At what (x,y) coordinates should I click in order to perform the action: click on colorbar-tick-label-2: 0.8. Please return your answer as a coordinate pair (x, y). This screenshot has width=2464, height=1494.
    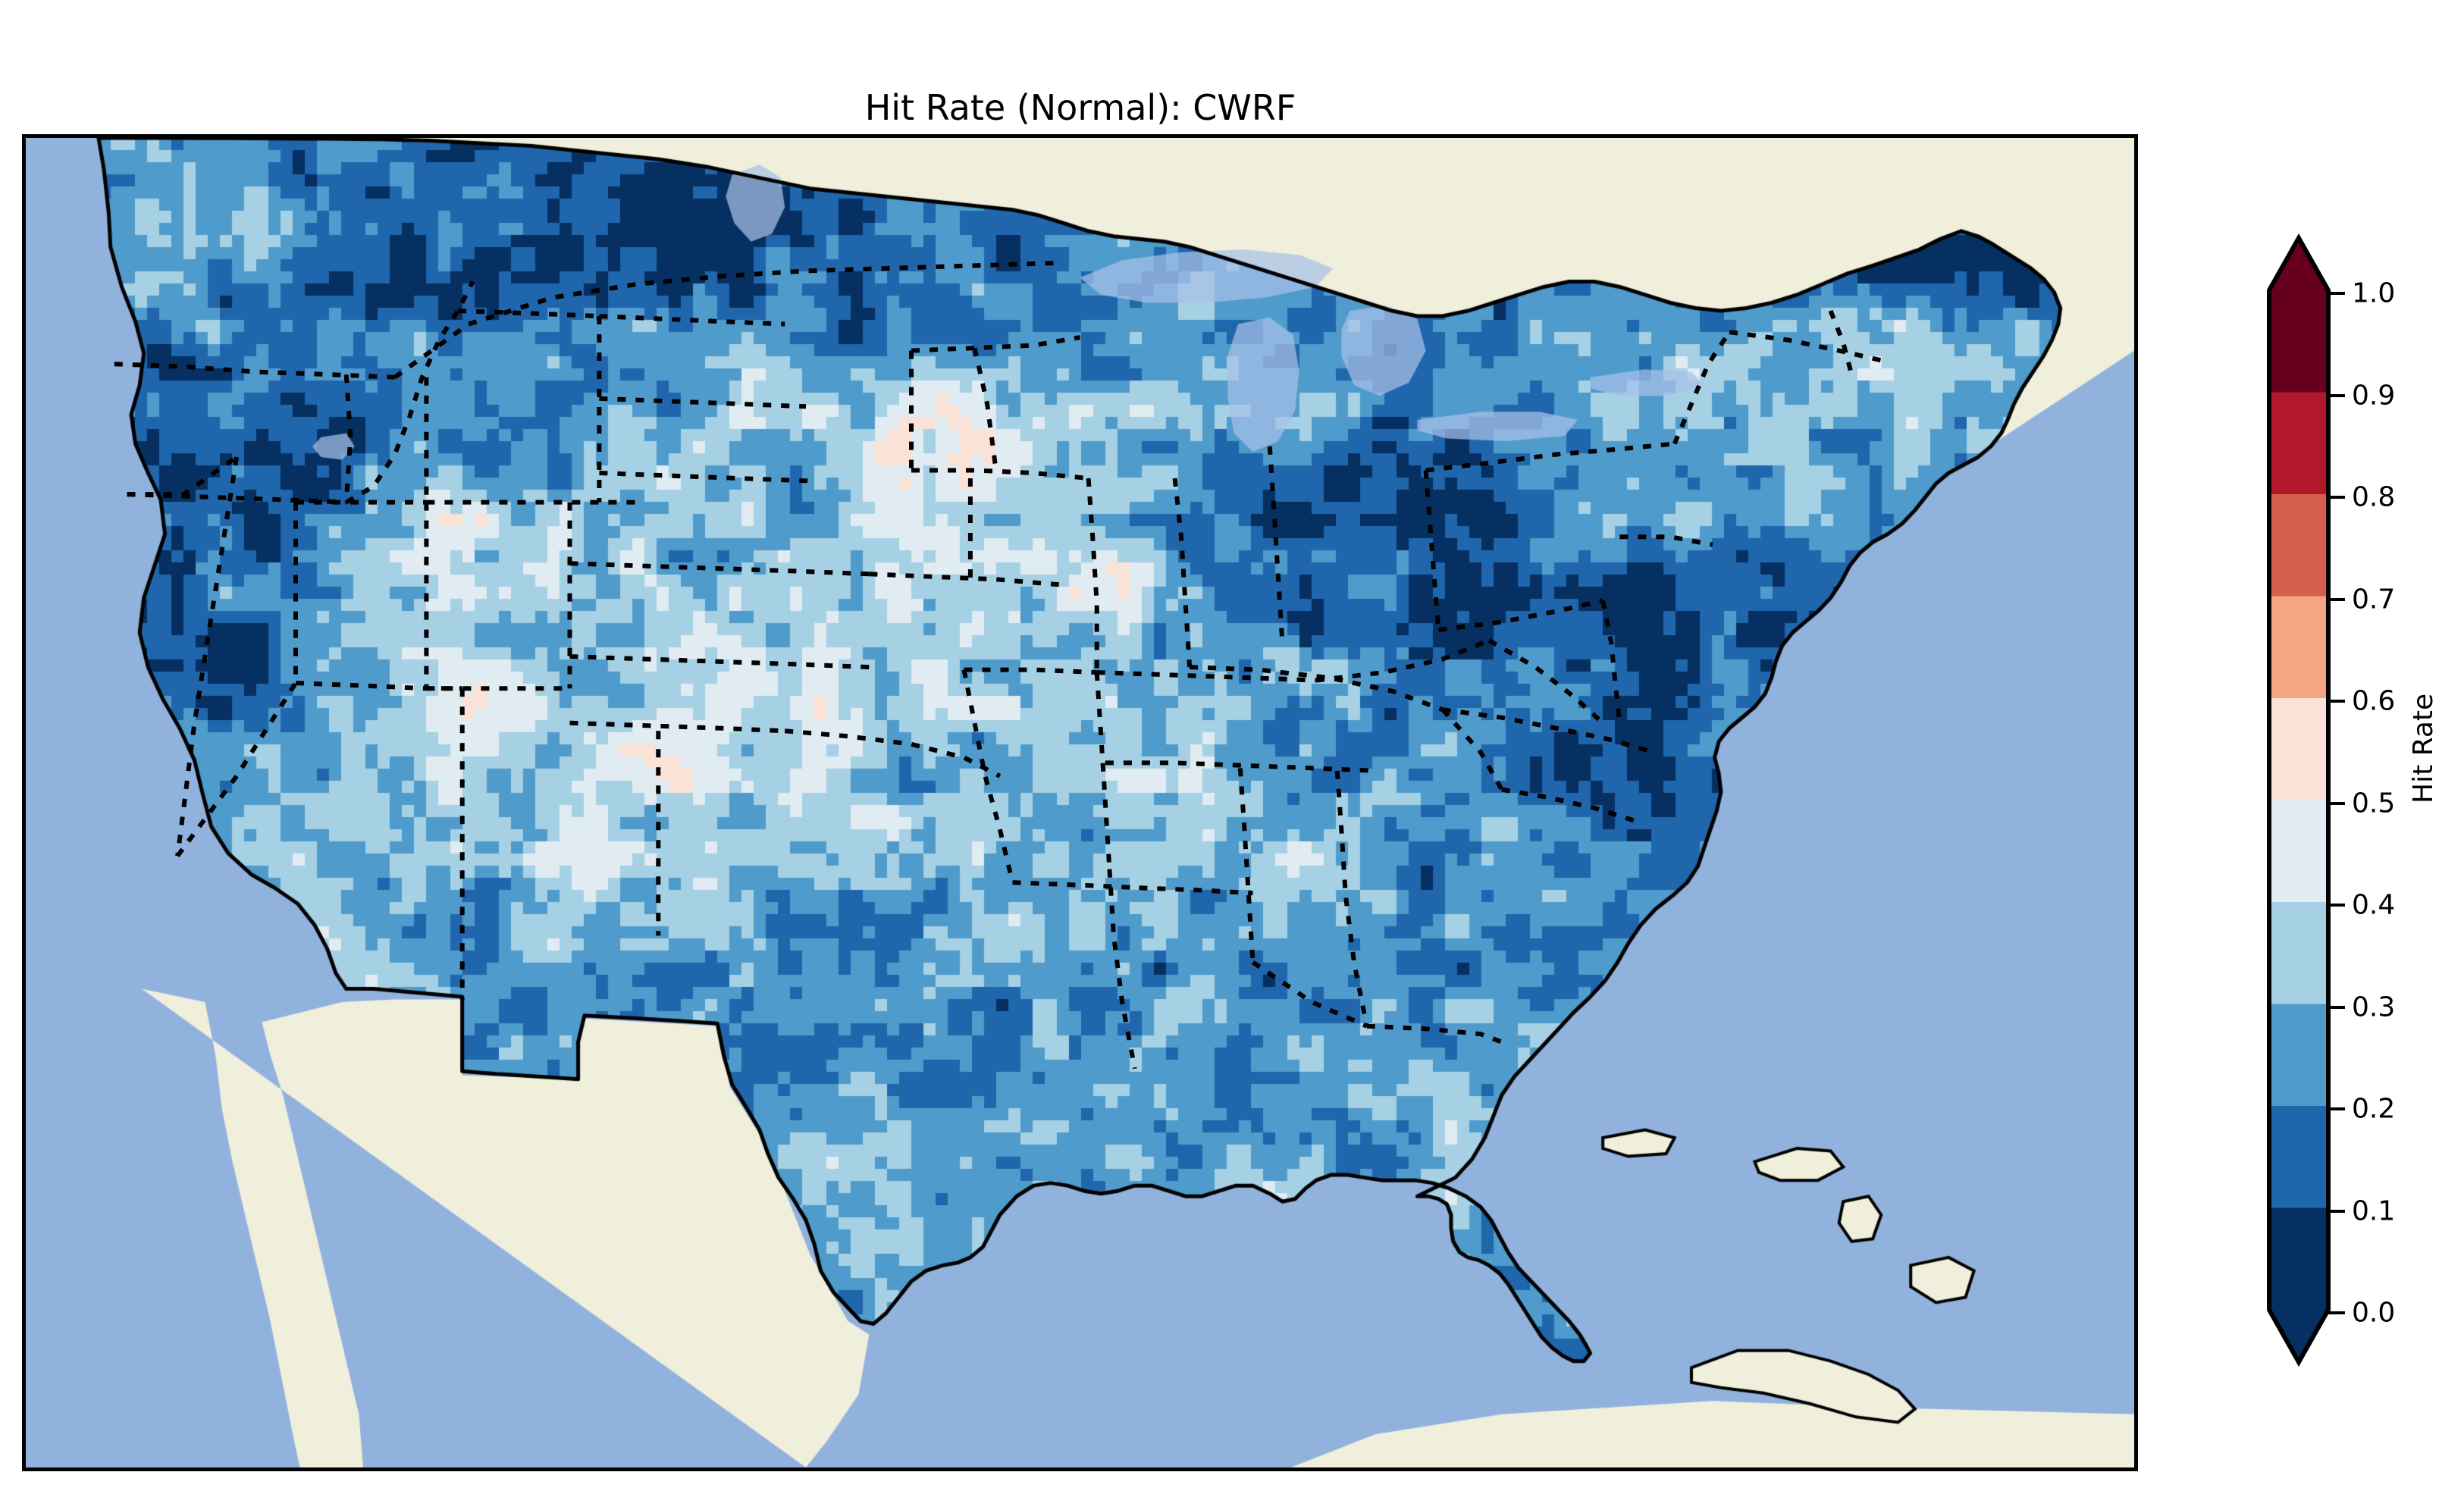
    Looking at the image, I should click on (2374, 497).